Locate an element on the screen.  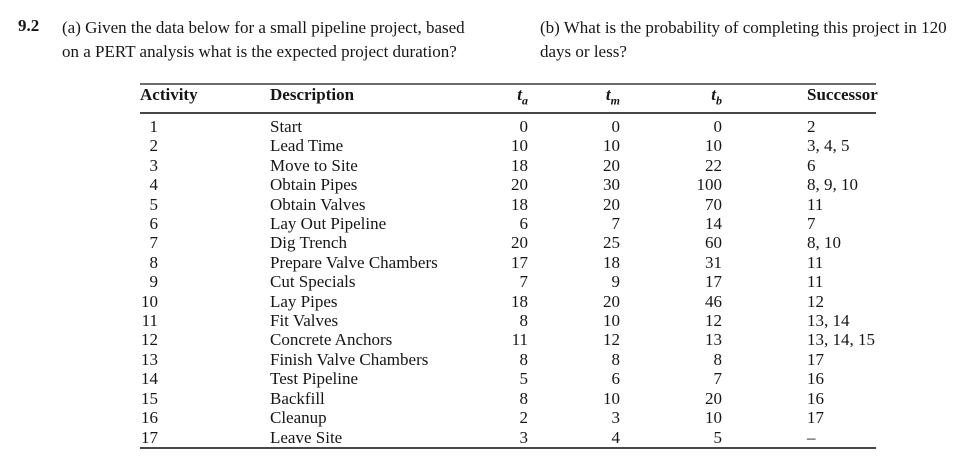
table-row: 16 Cleanup 2 3 10 17 is located at coordinates (508, 417).